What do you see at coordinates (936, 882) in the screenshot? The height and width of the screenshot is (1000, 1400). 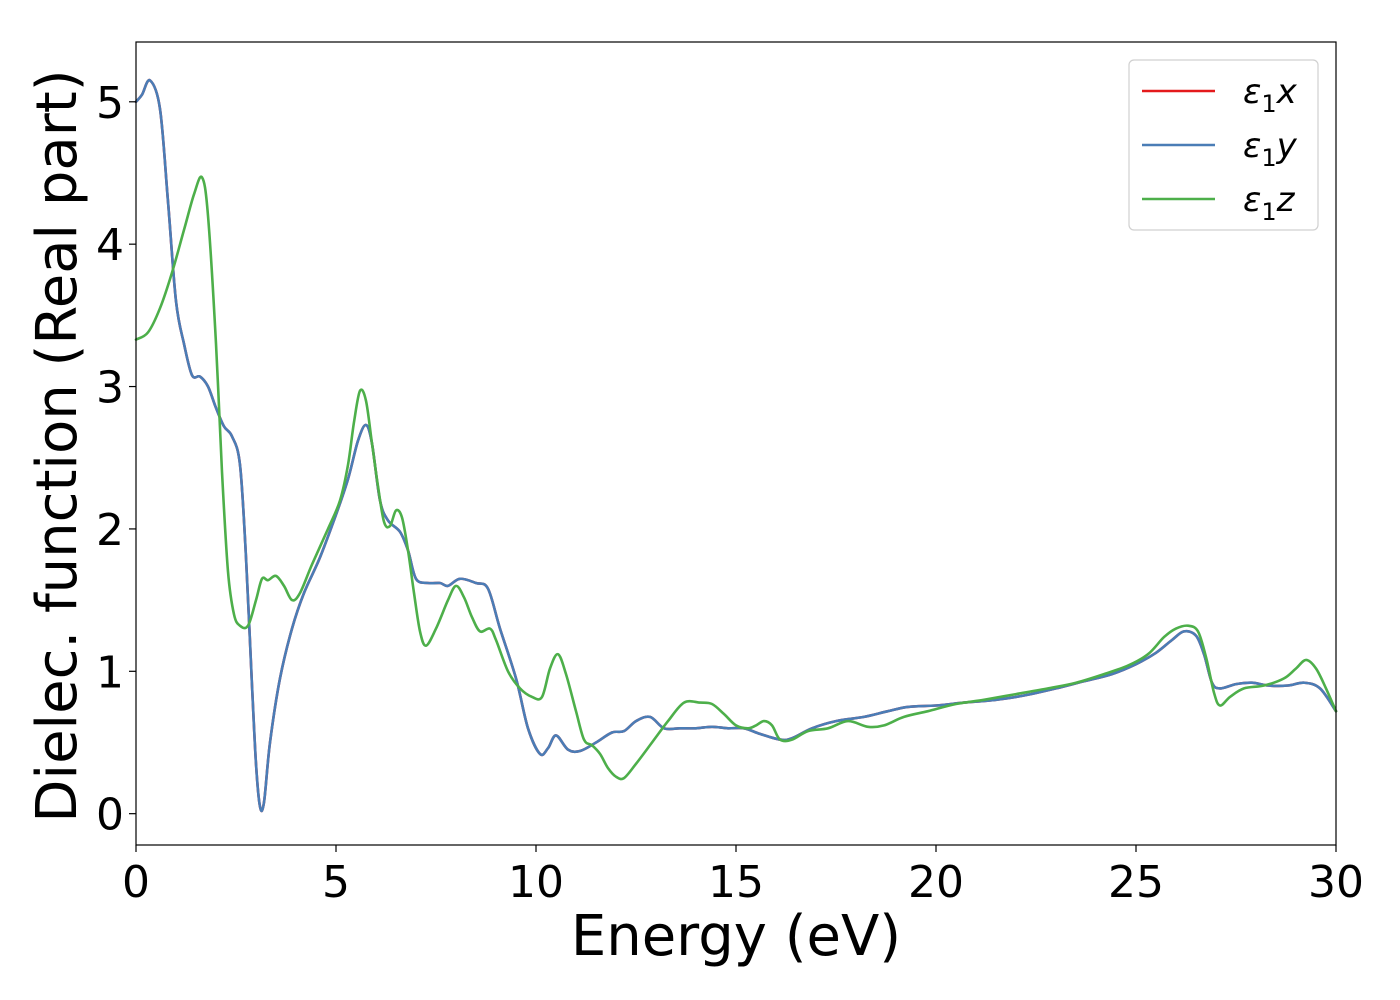 I see `x-tick-label: 20` at bounding box center [936, 882].